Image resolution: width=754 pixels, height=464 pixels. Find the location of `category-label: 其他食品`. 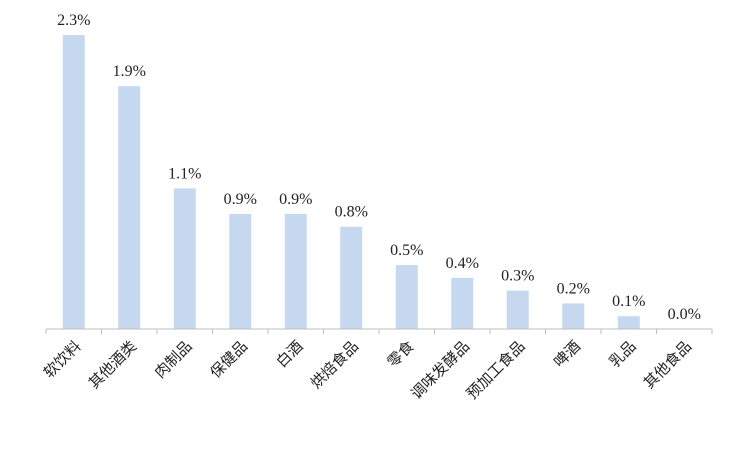

category-label: 其他食品 is located at coordinates (667, 364).